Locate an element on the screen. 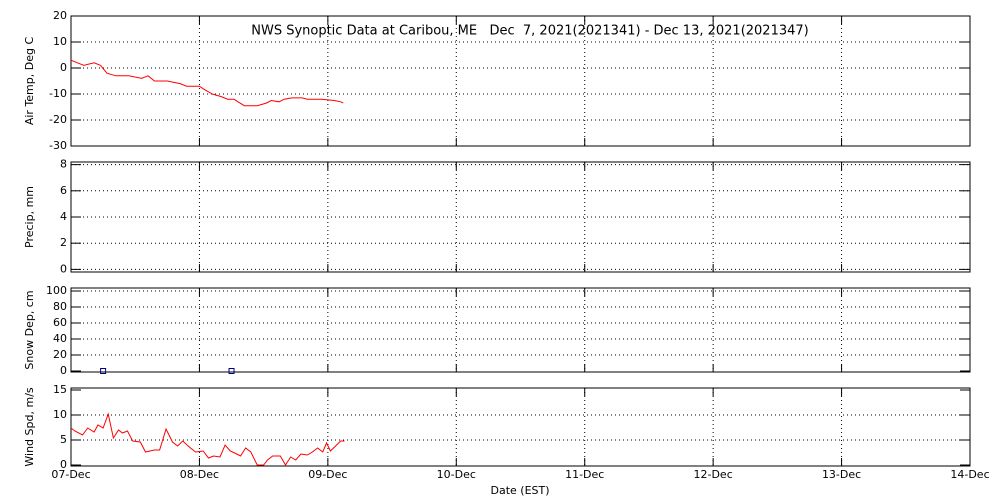  x-tick-label: 08-Dec is located at coordinates (199, 474).